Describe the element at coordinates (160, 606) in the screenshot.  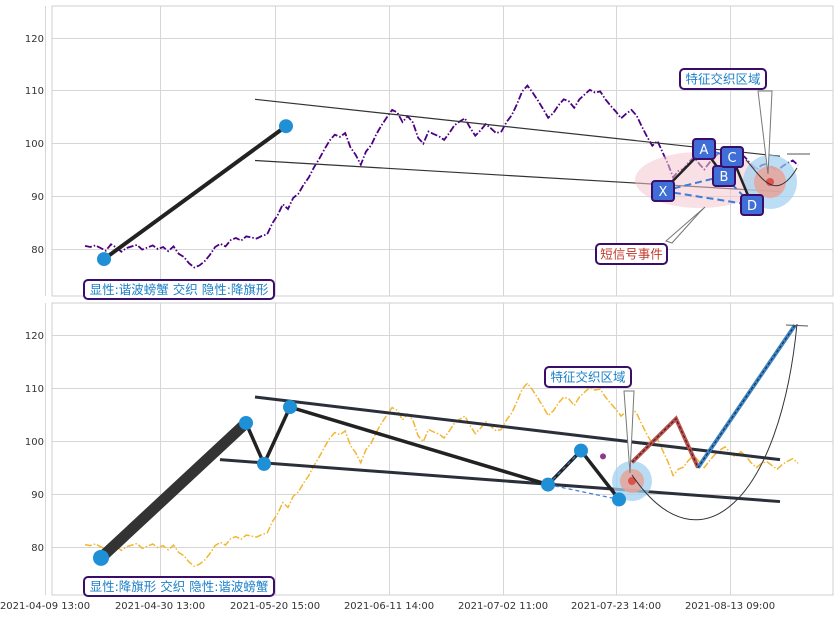
I see `x-tick-label: 2021-04-30 13:00` at that location.